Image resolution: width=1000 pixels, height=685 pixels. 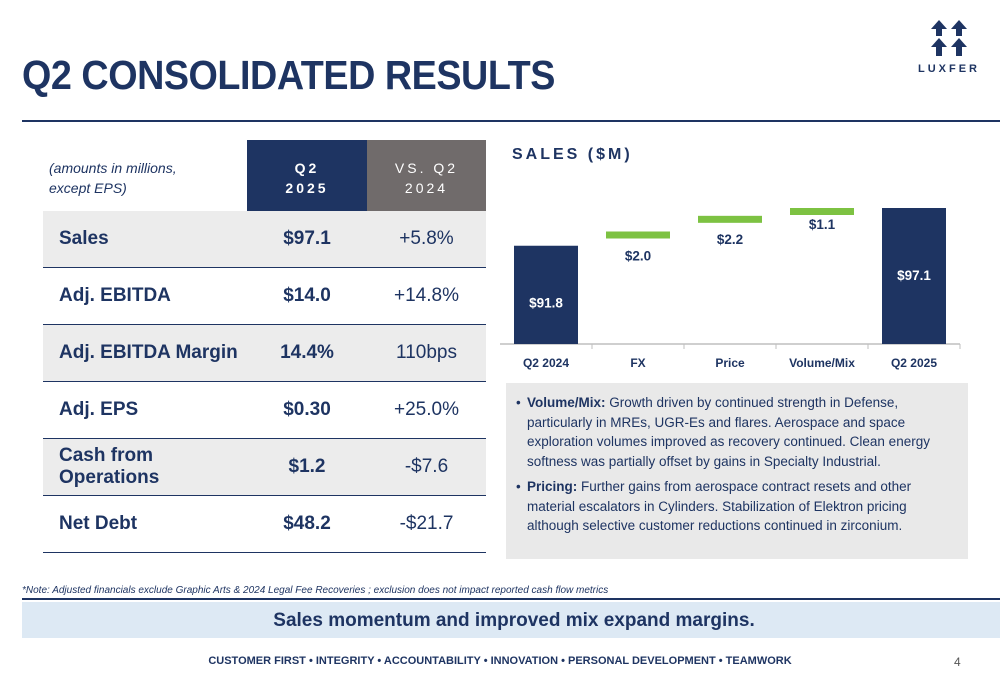 What do you see at coordinates (307, 238) in the screenshot?
I see `row-value: $97.1` at bounding box center [307, 238].